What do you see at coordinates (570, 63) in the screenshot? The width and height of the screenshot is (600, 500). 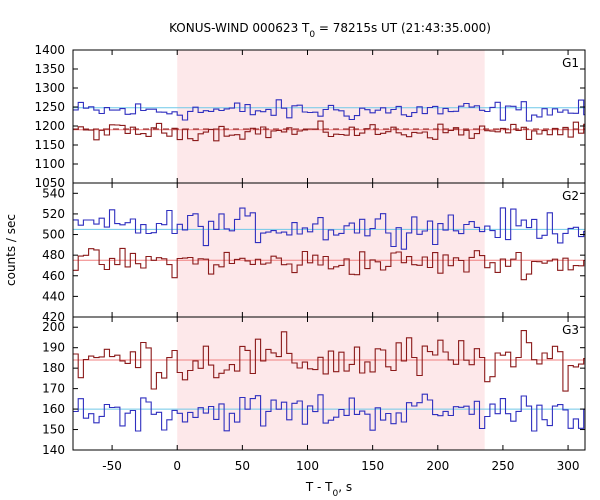 I see `panel-label-g1: G1` at bounding box center [570, 63].